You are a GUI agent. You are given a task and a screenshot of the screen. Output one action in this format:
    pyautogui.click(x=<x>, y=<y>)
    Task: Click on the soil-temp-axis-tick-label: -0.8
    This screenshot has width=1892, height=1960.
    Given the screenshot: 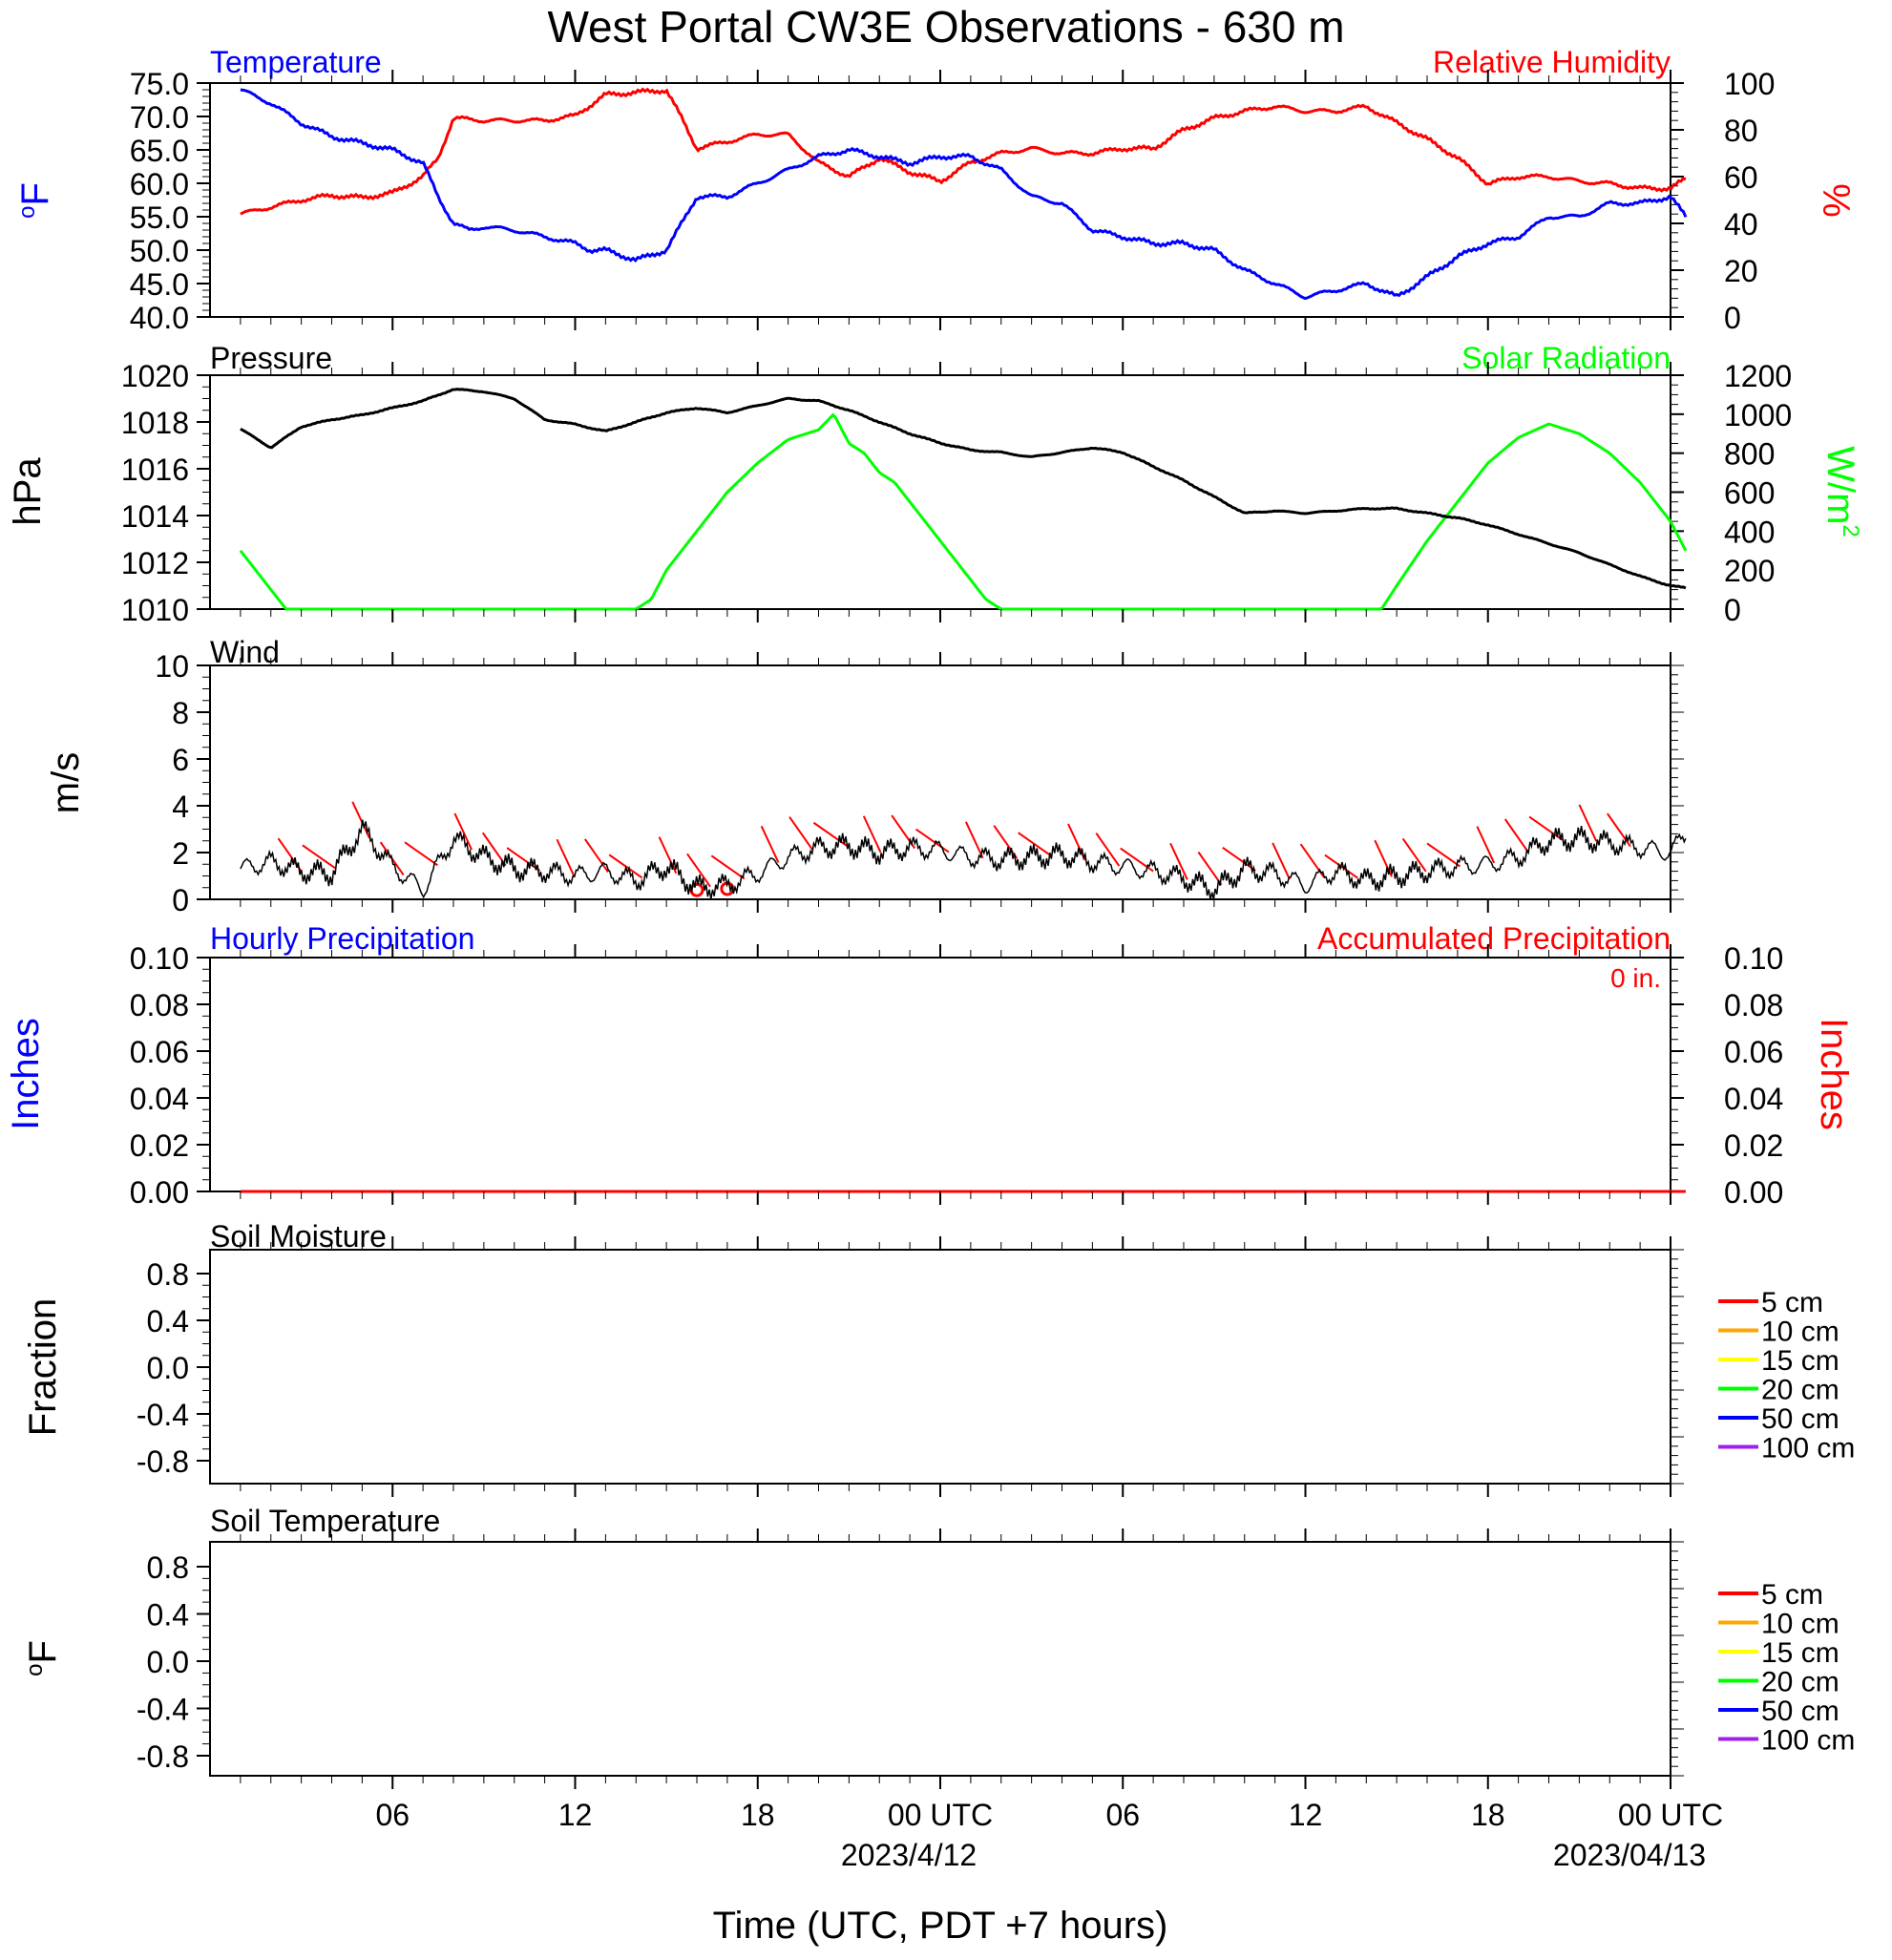 What is the action you would take?
    pyautogui.click(x=163, y=1756)
    